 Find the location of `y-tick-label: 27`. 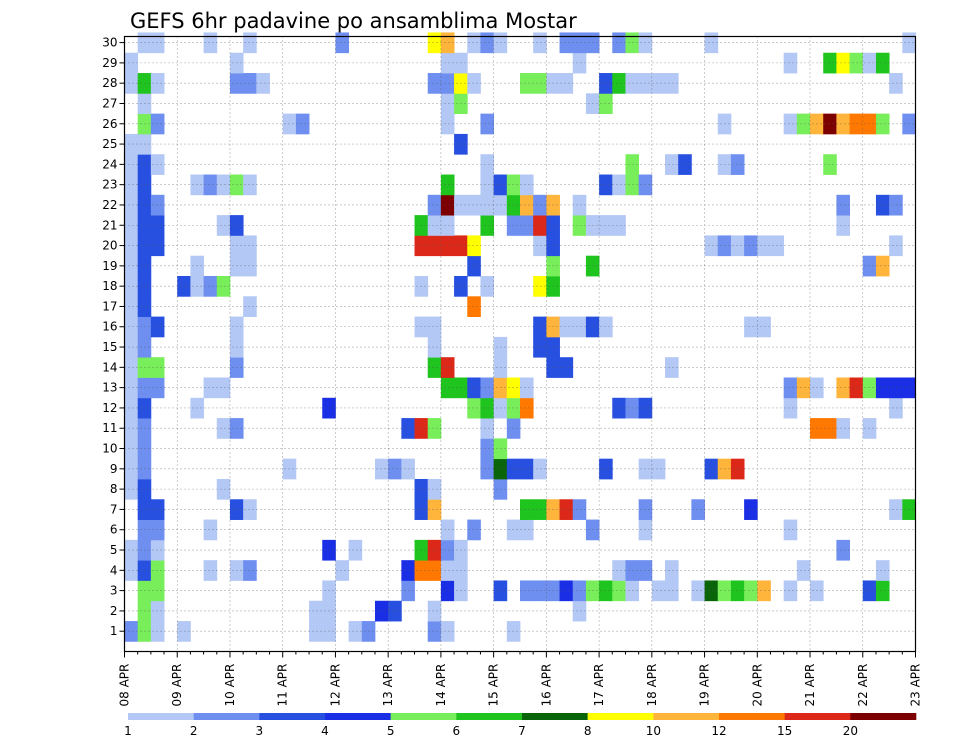

y-tick-label: 27 is located at coordinates (109, 103).